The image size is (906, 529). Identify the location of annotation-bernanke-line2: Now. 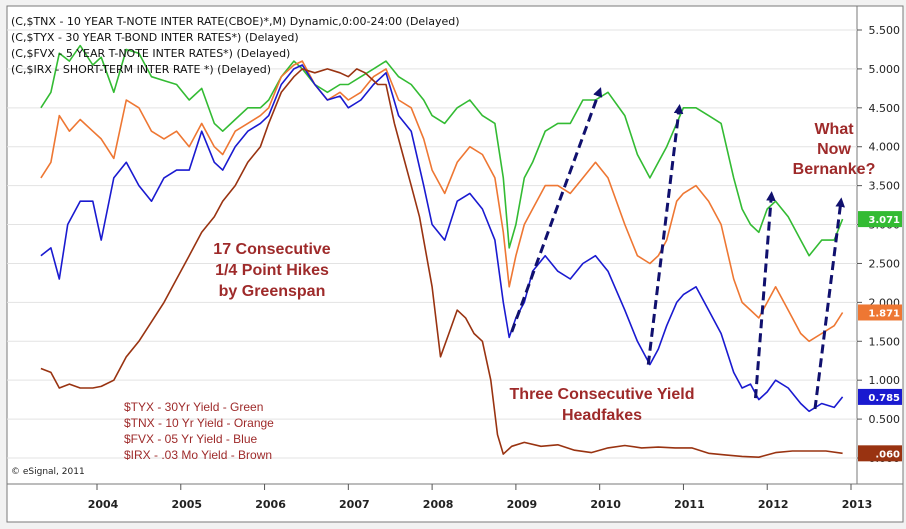
(834, 149).